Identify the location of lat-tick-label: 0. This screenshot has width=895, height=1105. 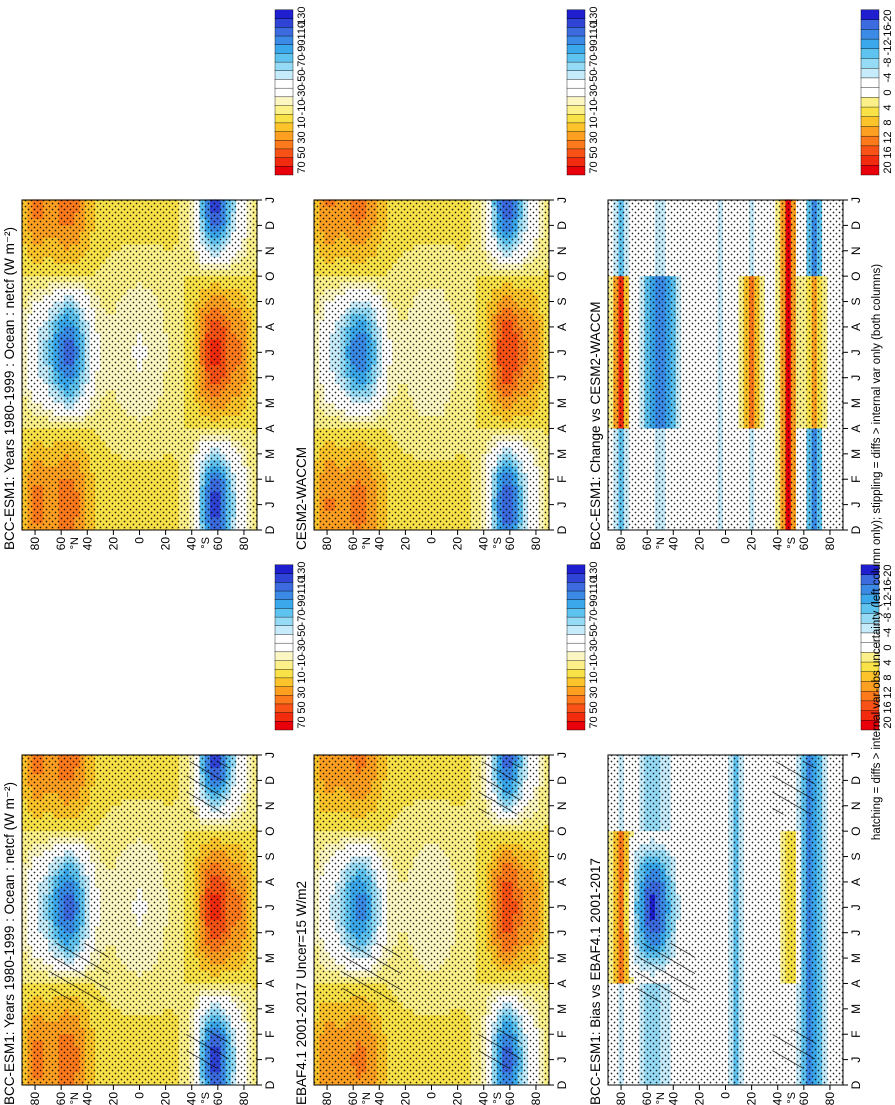
(140, 540).